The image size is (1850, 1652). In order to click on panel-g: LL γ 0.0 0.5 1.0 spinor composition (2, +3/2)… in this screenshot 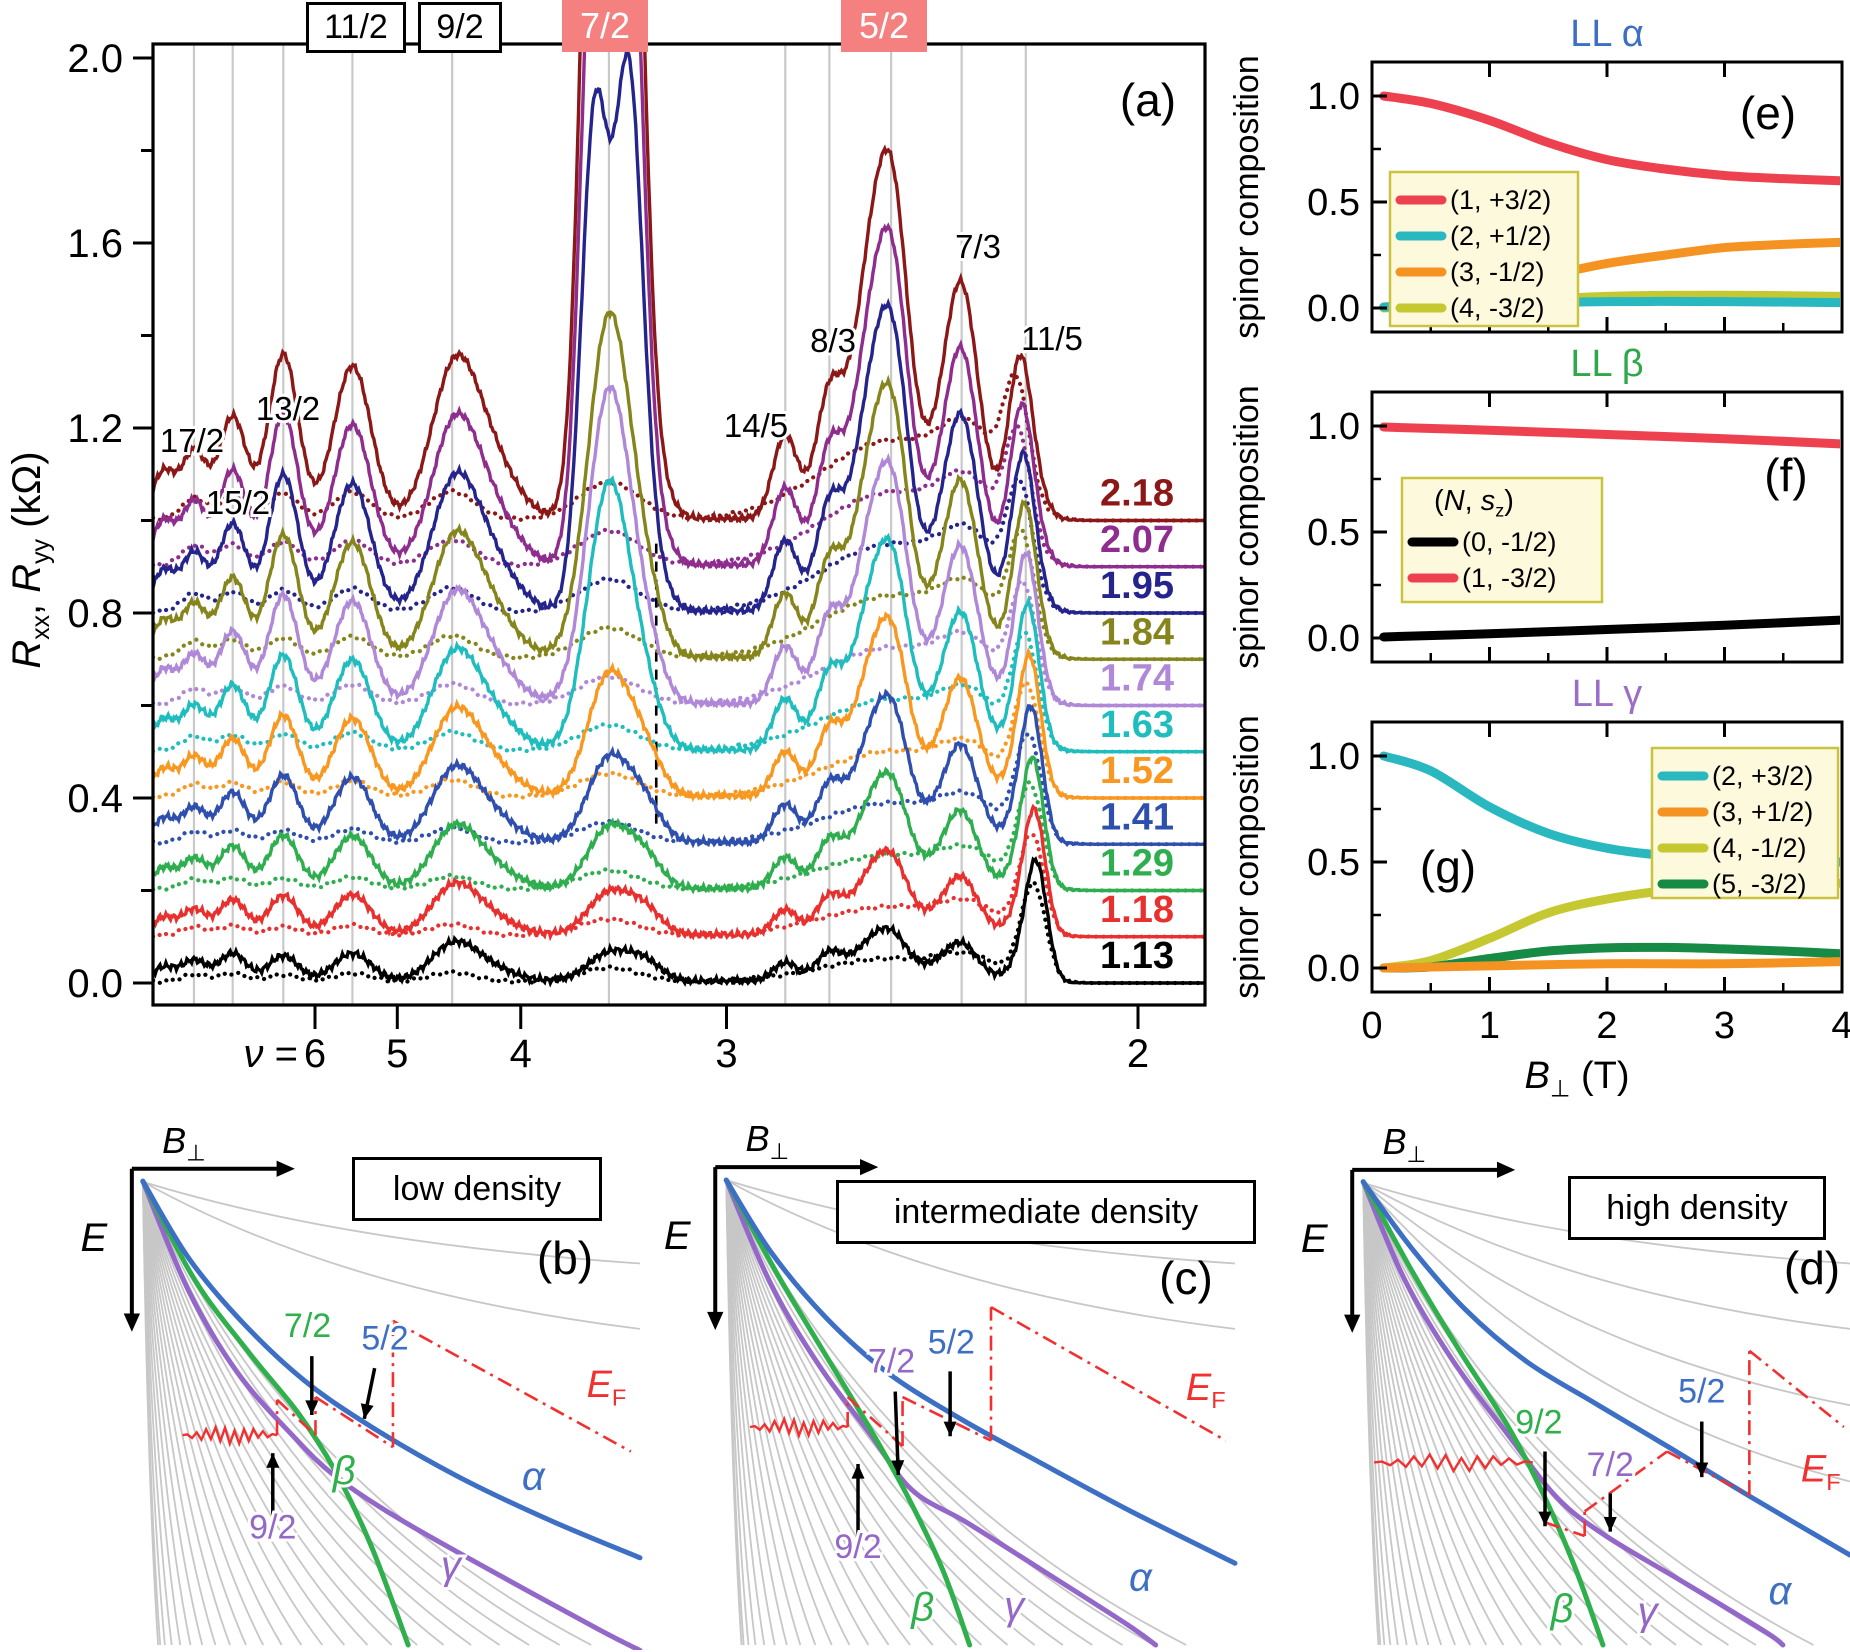, I will do `click(1539, 887)`.